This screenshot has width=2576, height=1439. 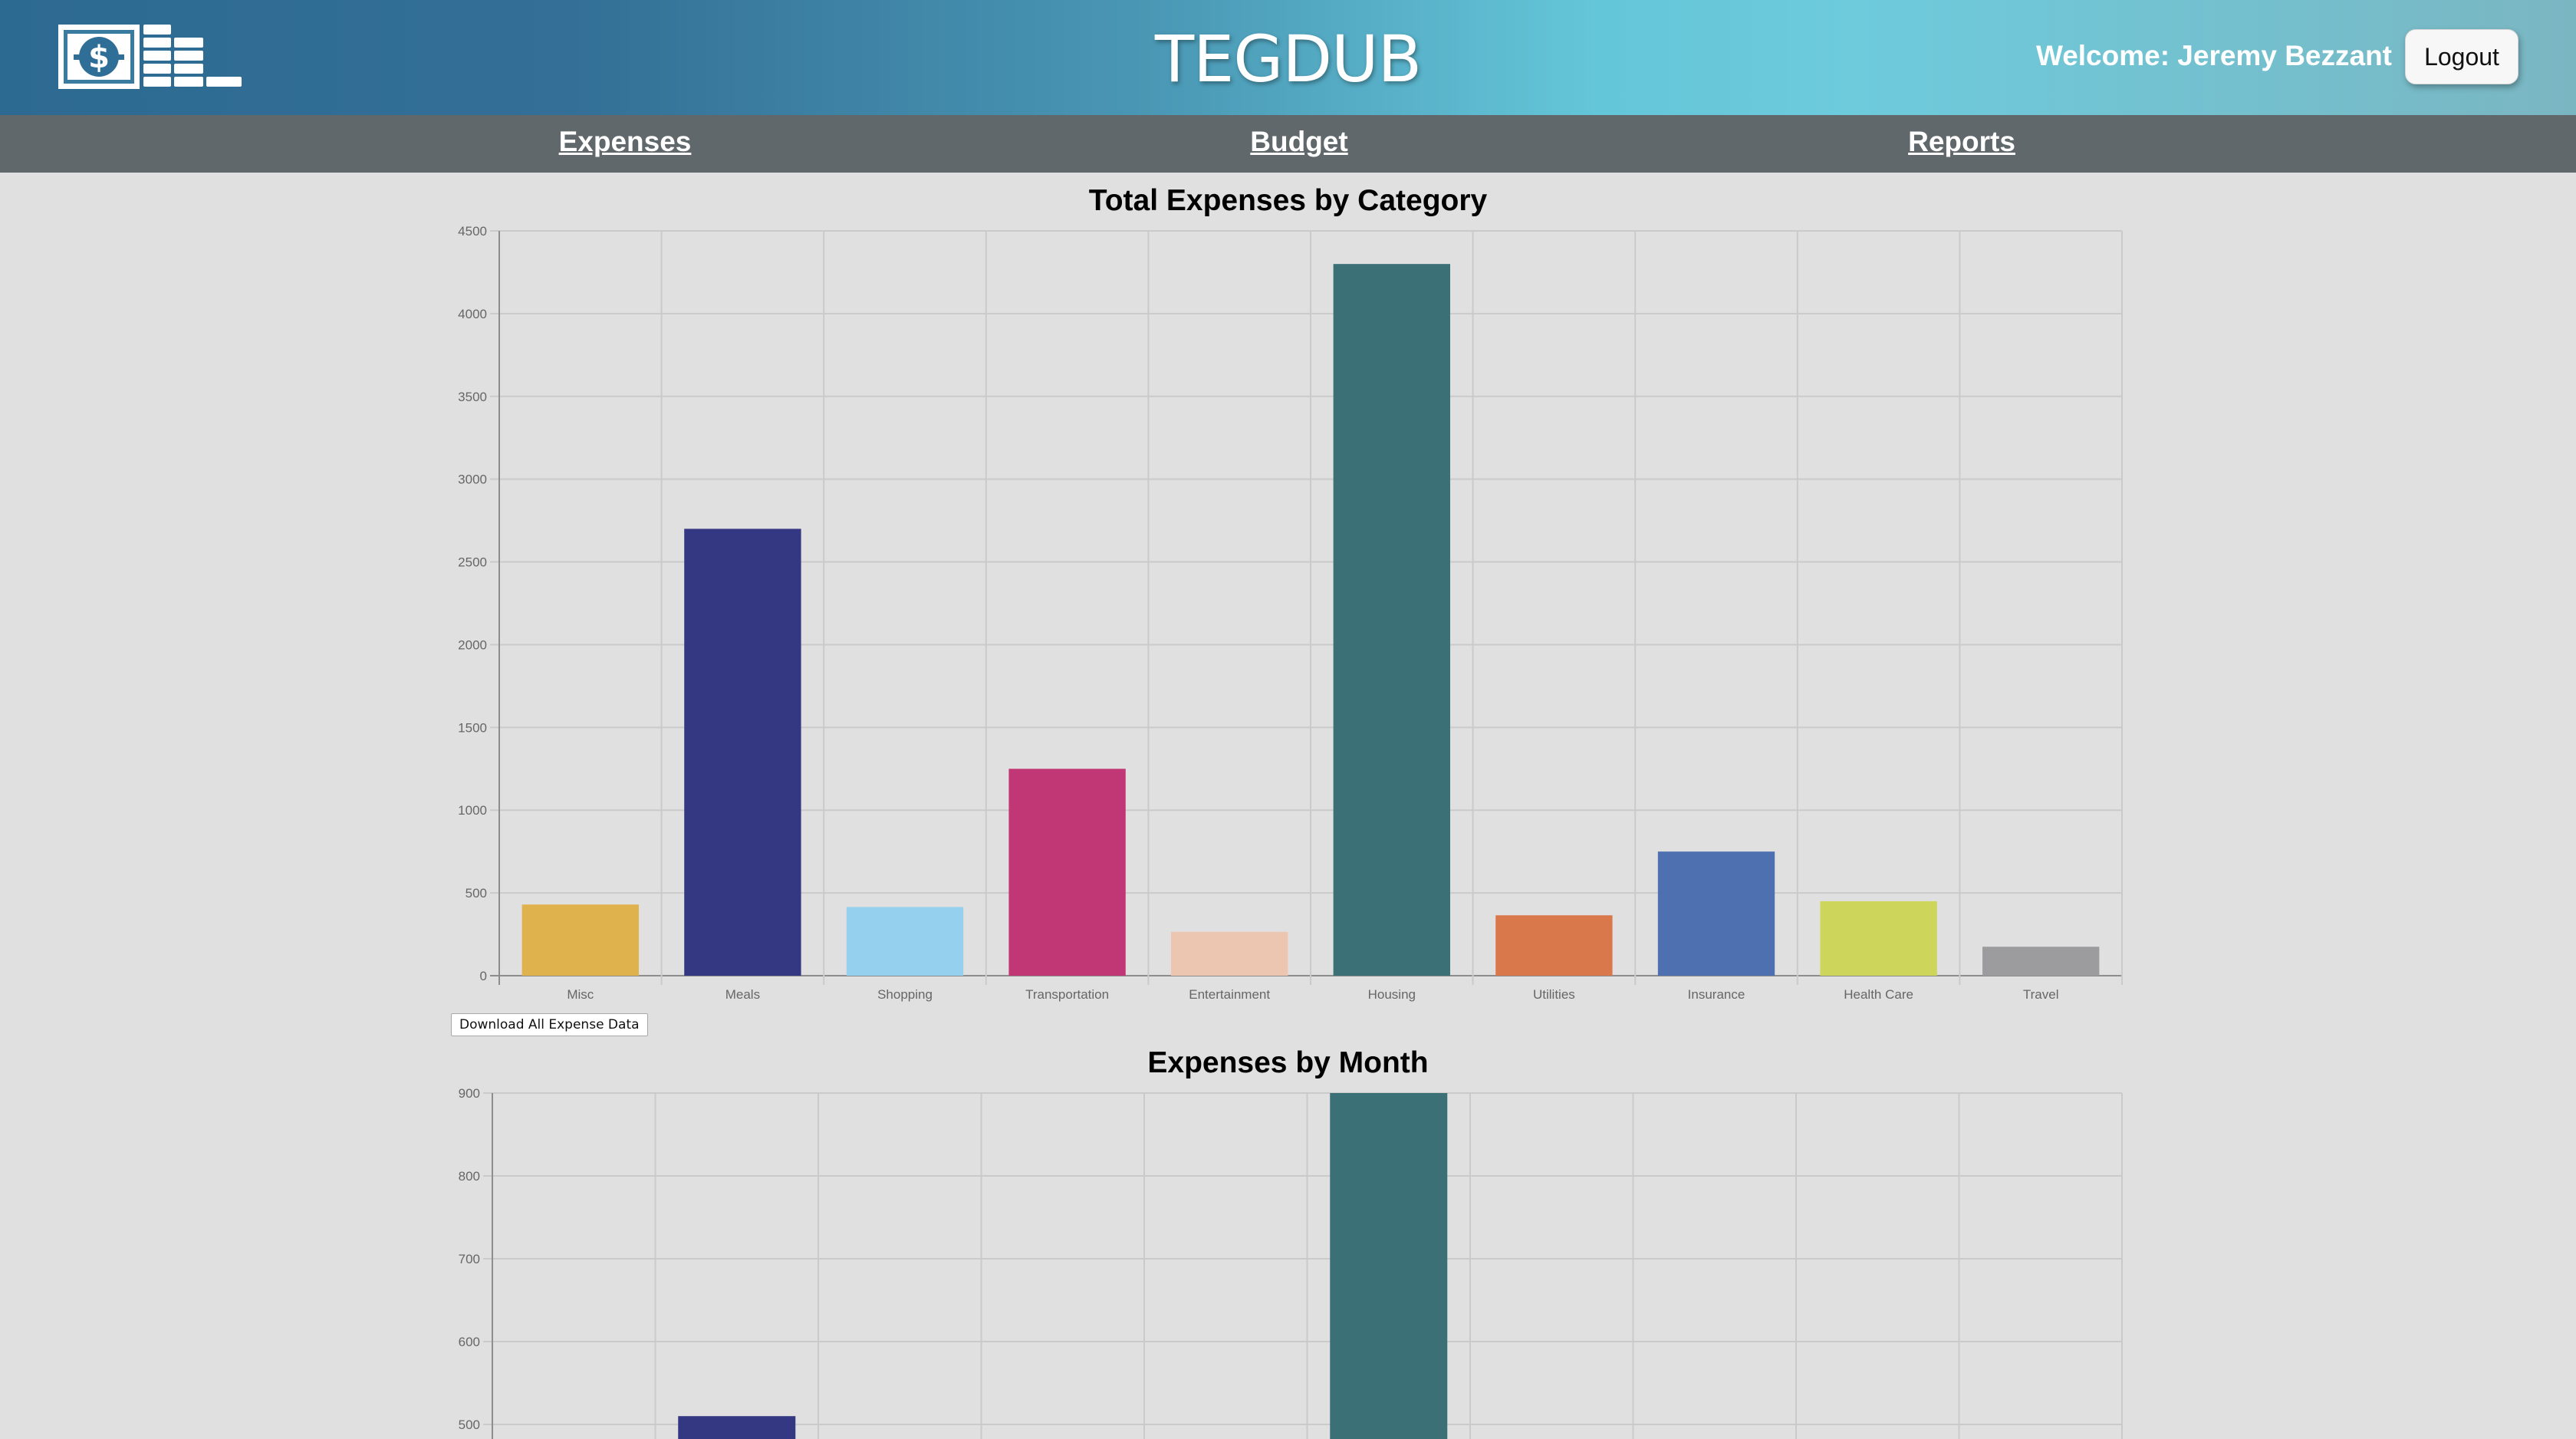 What do you see at coordinates (1299, 141) in the screenshot?
I see `nav-link-budget: Budget` at bounding box center [1299, 141].